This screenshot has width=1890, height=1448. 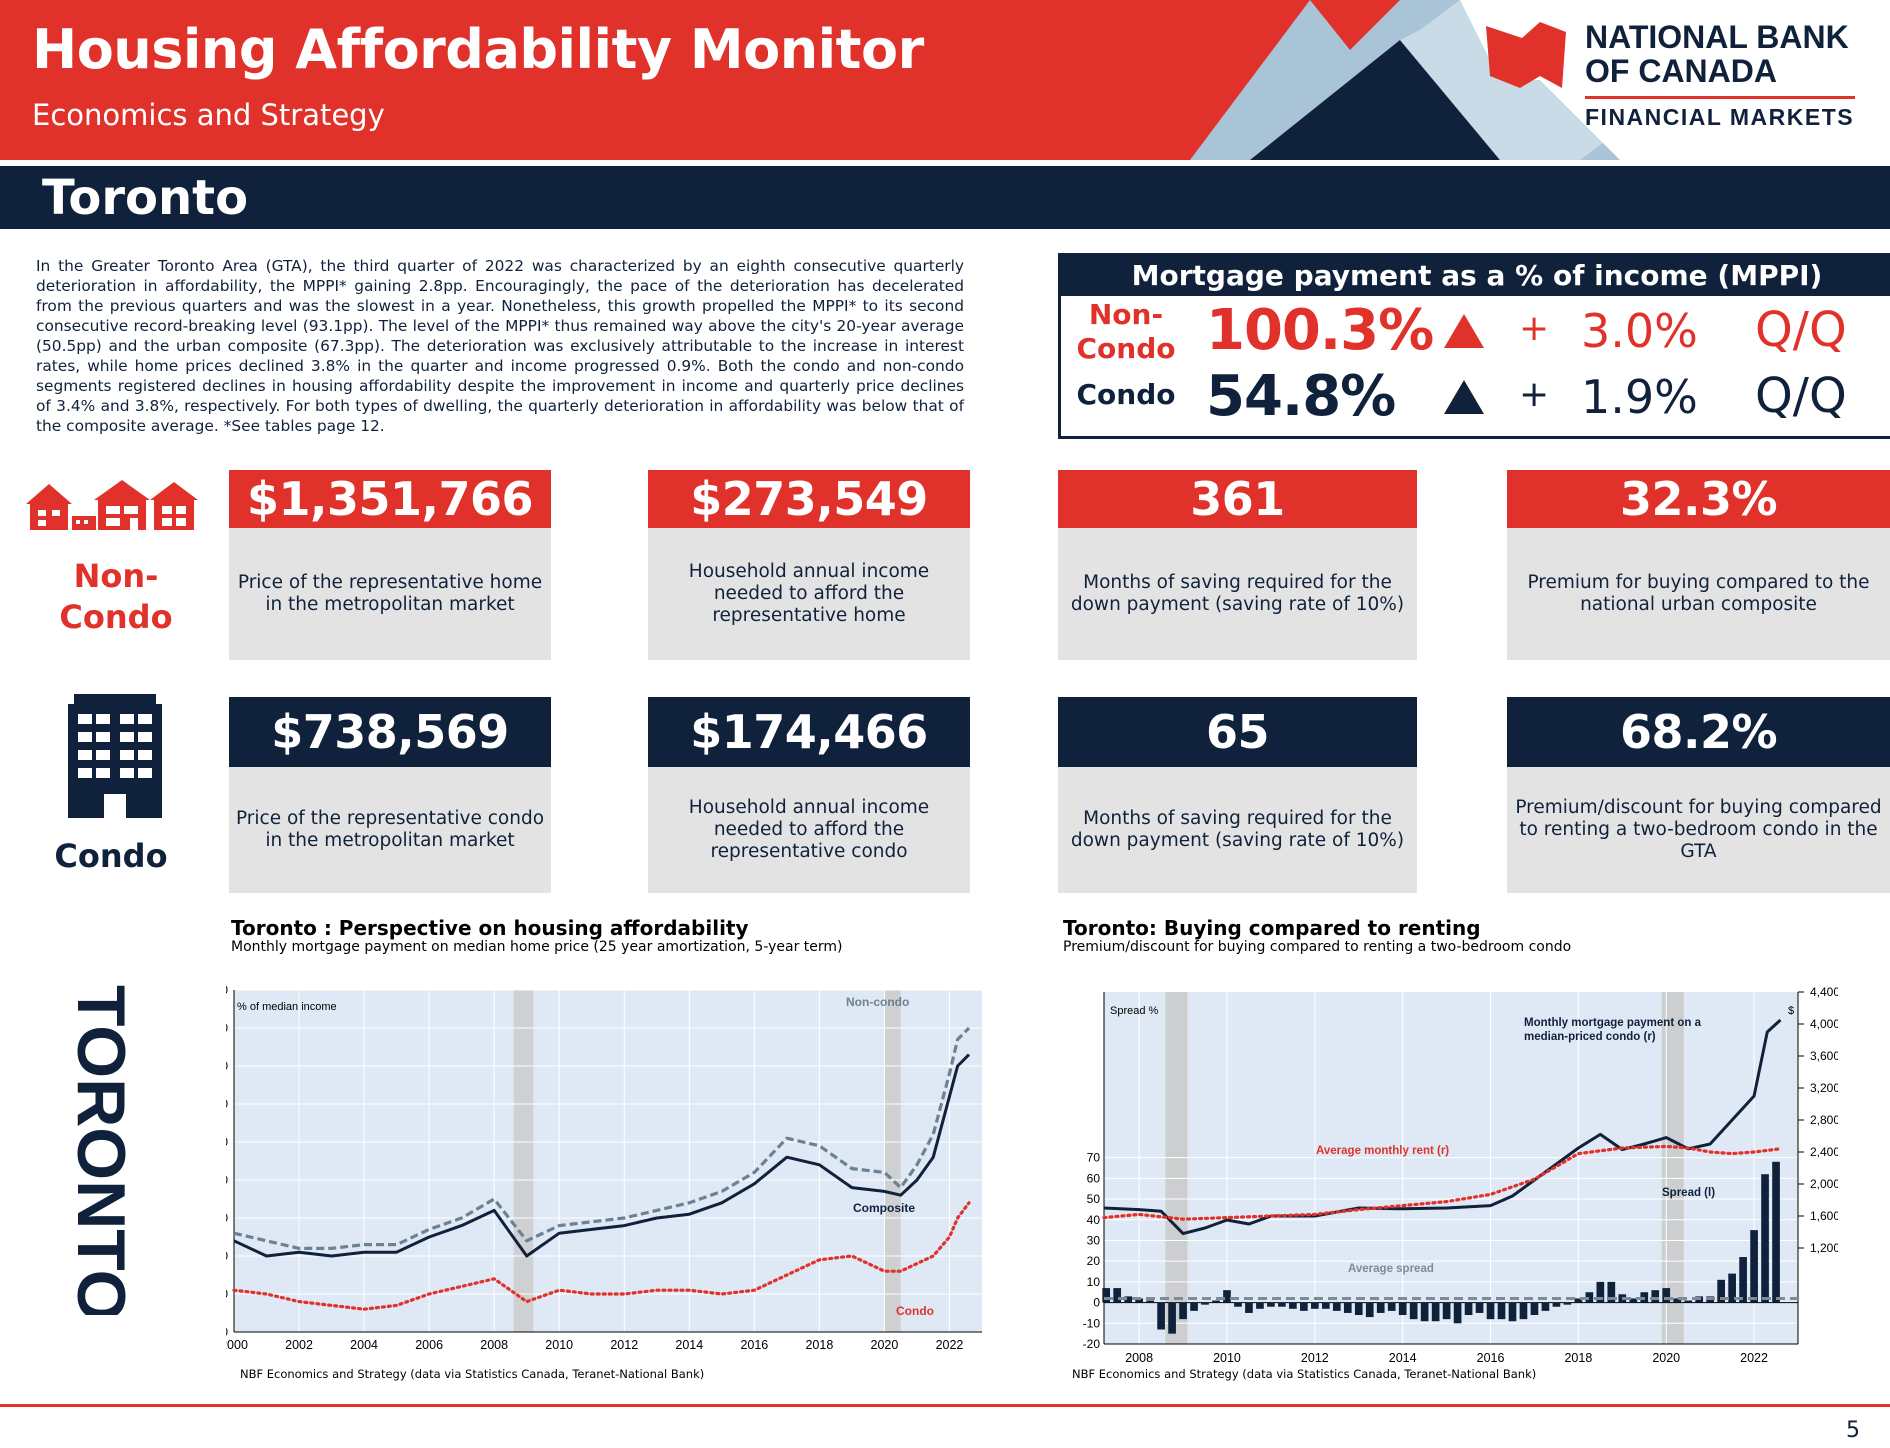 What do you see at coordinates (1717, 37) in the screenshot?
I see `logo-line-1: NATIONAL BANK` at bounding box center [1717, 37].